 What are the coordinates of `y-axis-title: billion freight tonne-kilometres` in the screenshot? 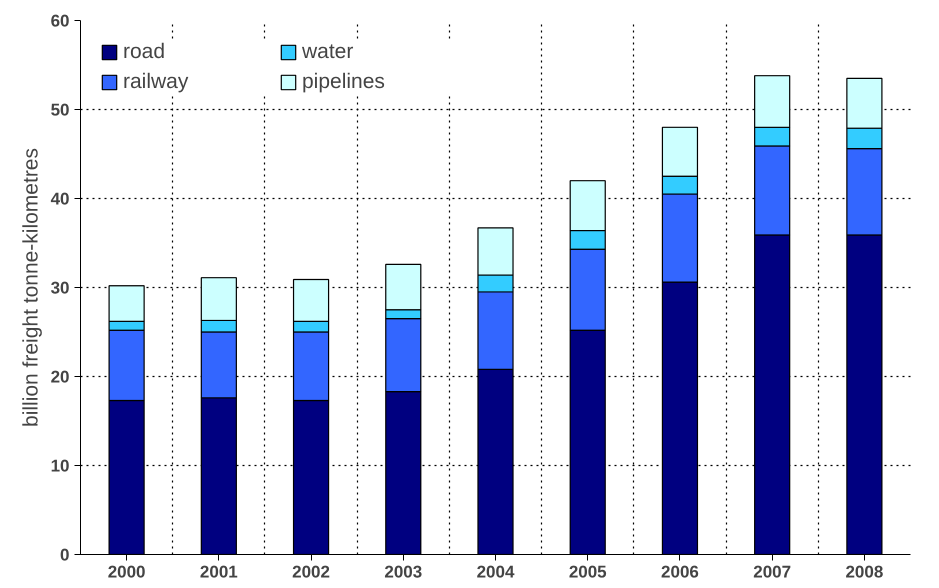 It's located at (31, 287).